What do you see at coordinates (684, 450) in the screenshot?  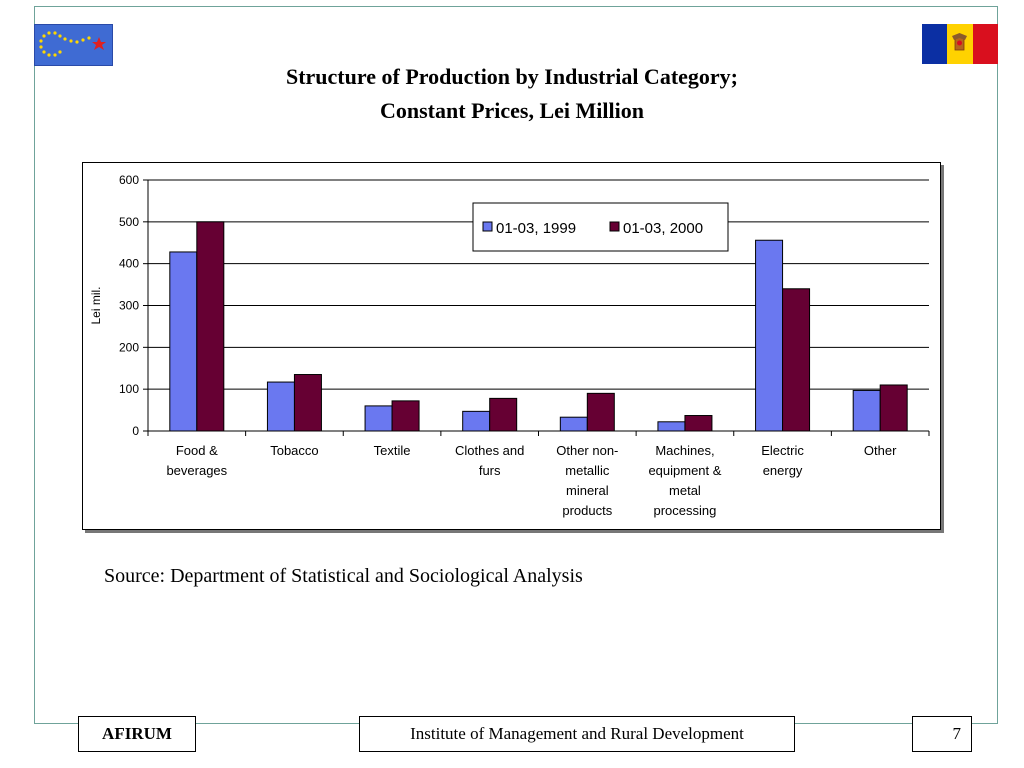 I see `x-tick-label: Machines,` at bounding box center [684, 450].